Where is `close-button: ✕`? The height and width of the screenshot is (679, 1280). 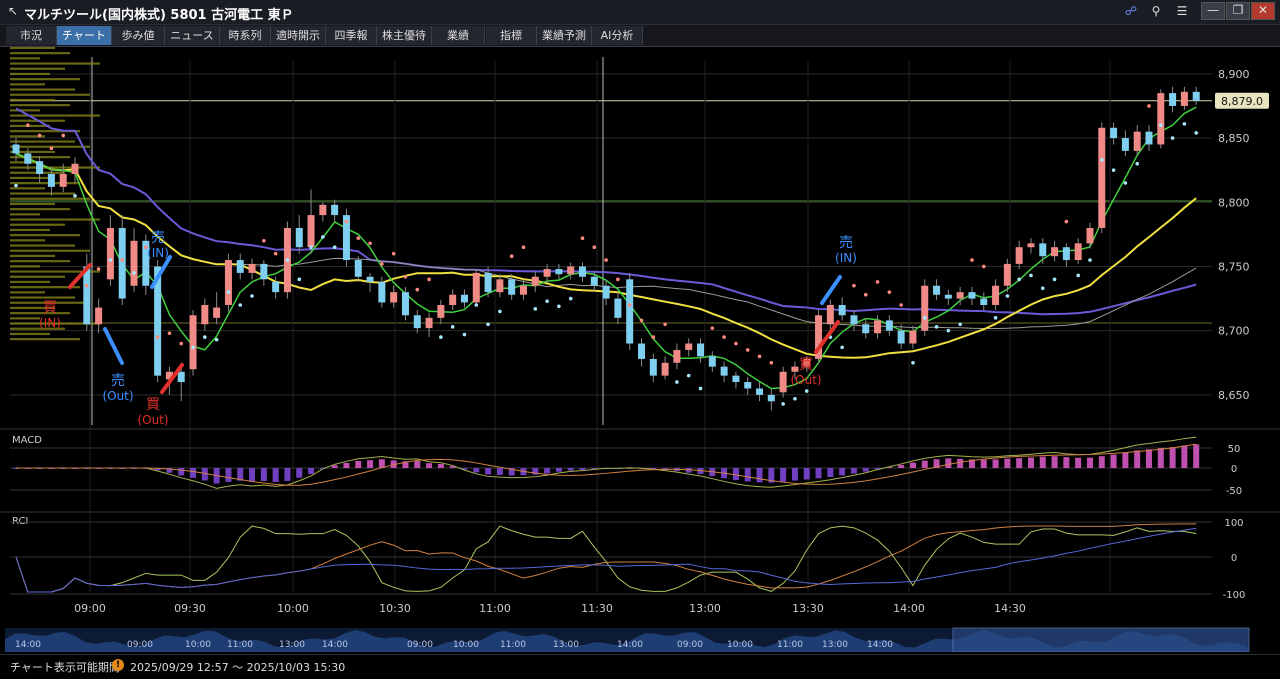 close-button: ✕ is located at coordinates (1263, 11).